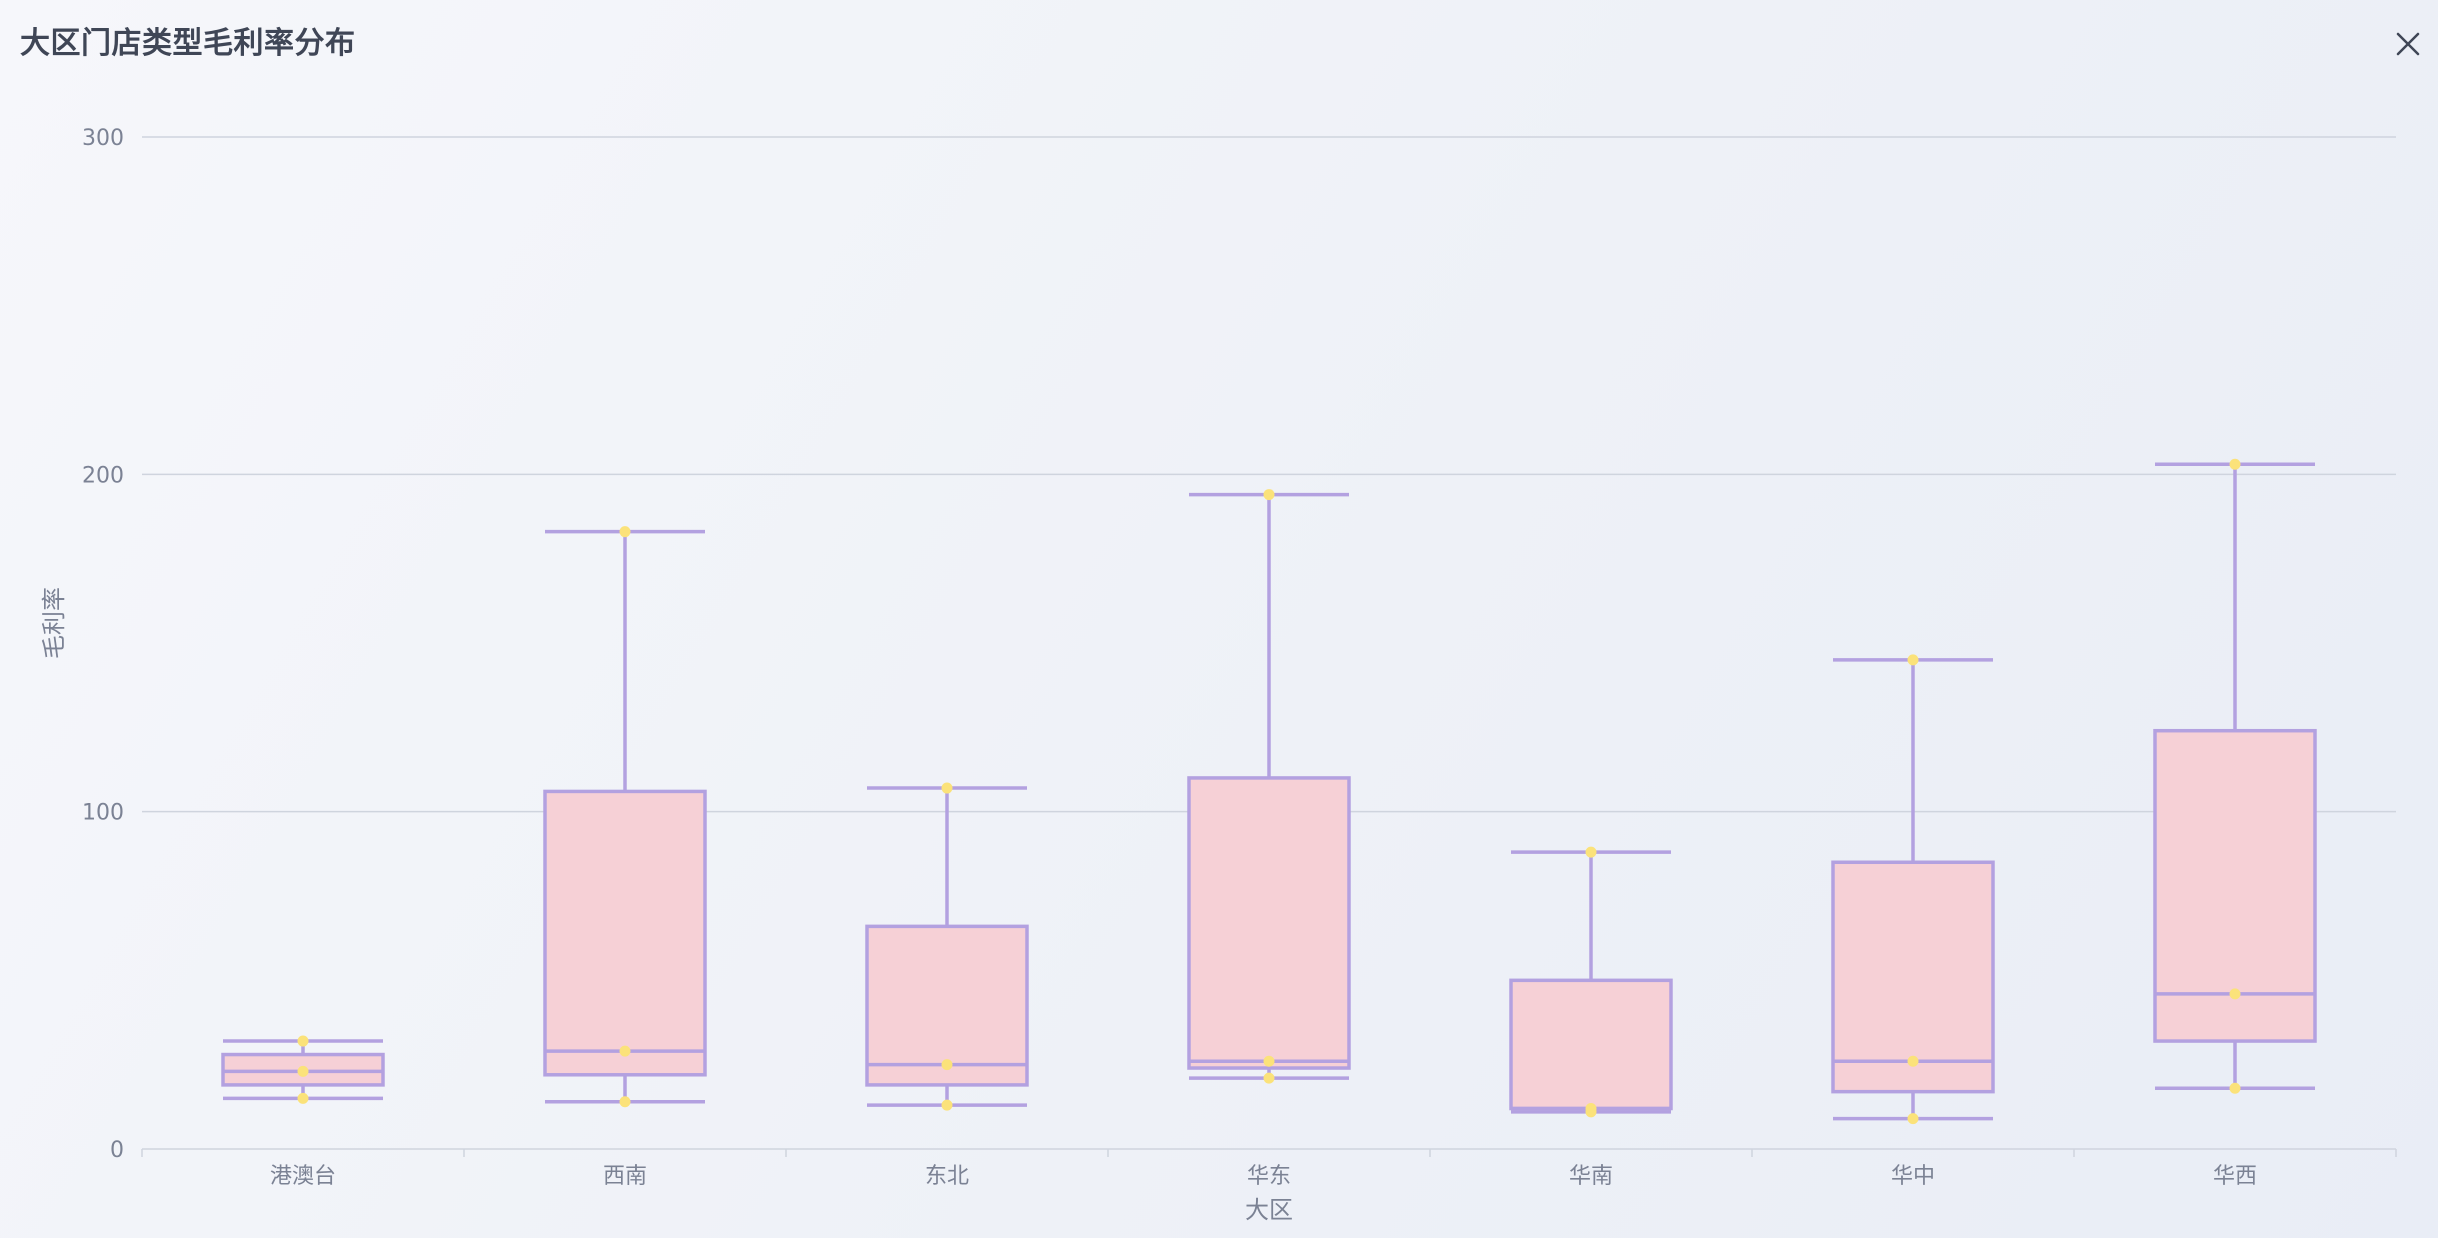 The width and height of the screenshot is (2438, 1238). I want to click on box-东北, so click(947, 946).